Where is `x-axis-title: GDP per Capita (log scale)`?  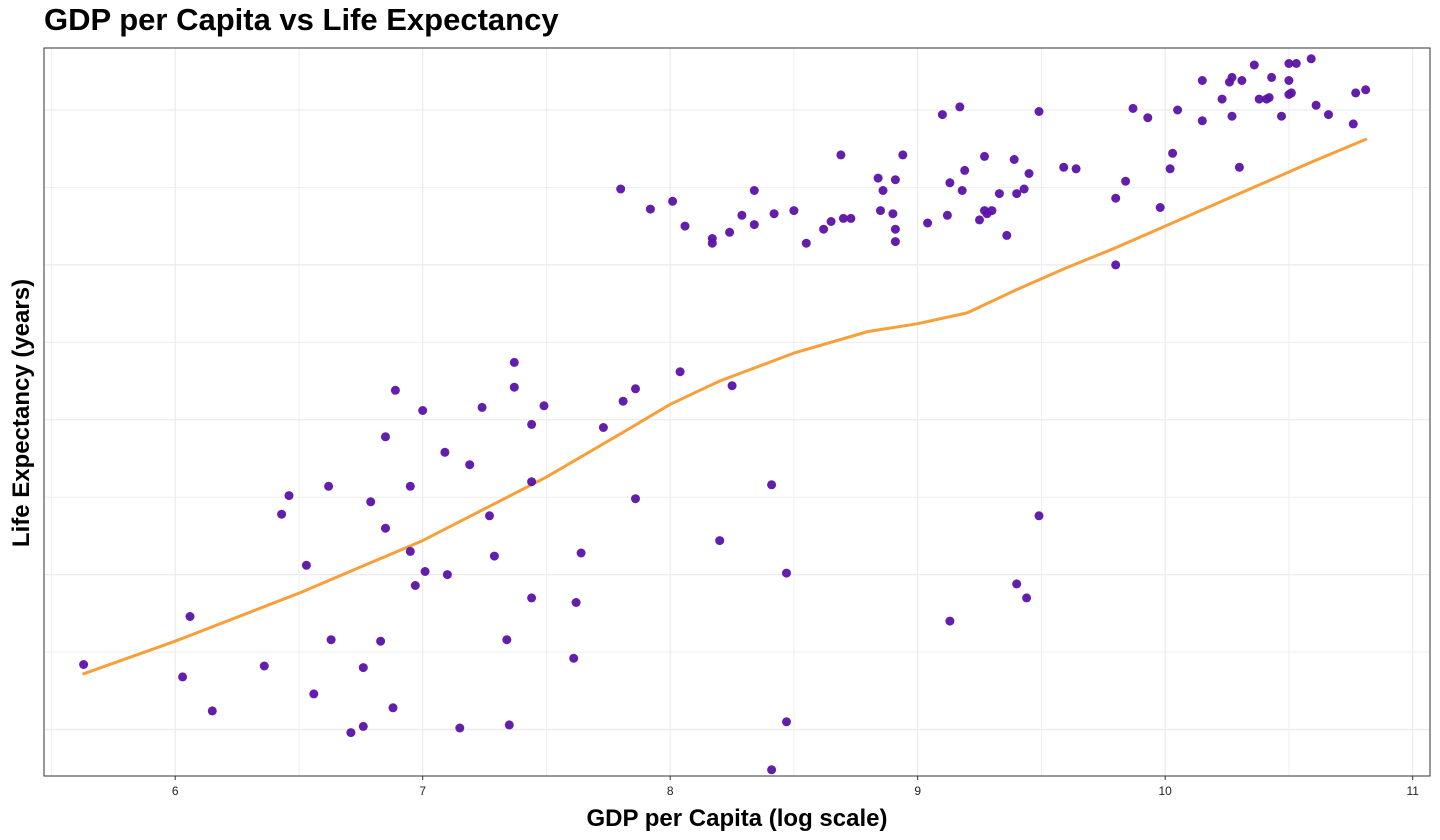 x-axis-title: GDP per Capita (log scale) is located at coordinates (737, 818).